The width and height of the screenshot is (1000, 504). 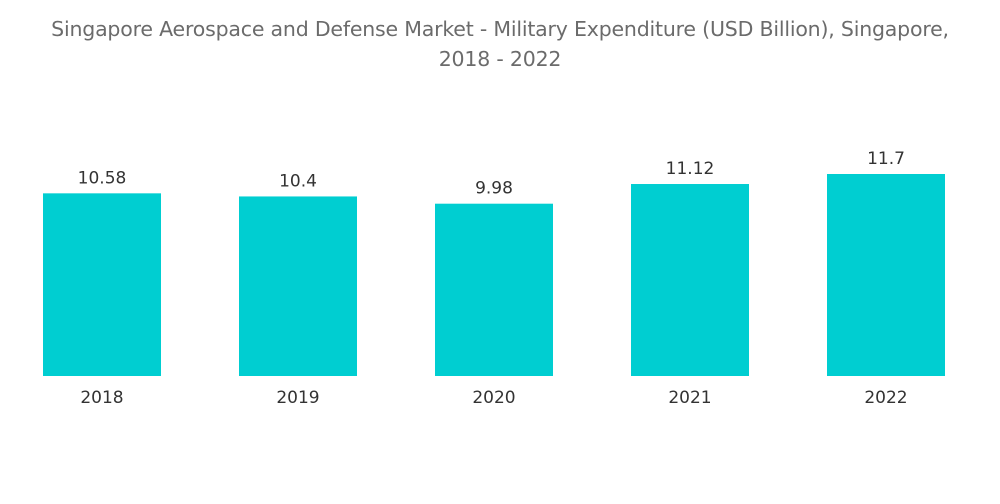 I want to click on x-tick-2018: 2018, so click(x=101, y=398).